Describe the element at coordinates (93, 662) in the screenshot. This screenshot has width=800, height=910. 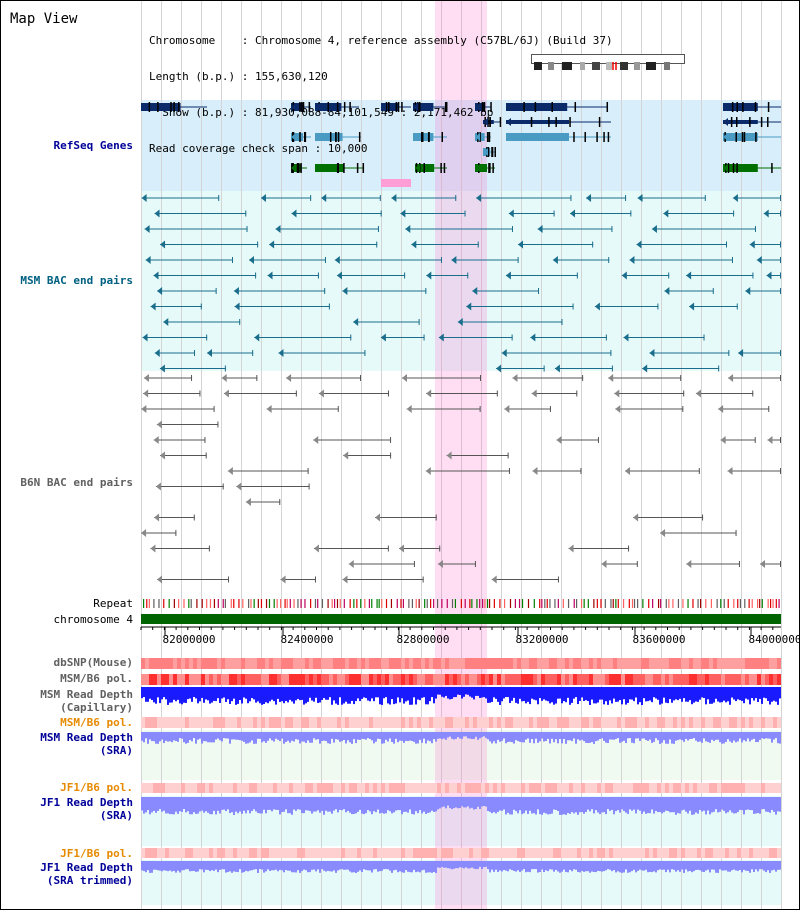
I see `dbsnp-track-label: dbSNP(Mouse)` at that location.